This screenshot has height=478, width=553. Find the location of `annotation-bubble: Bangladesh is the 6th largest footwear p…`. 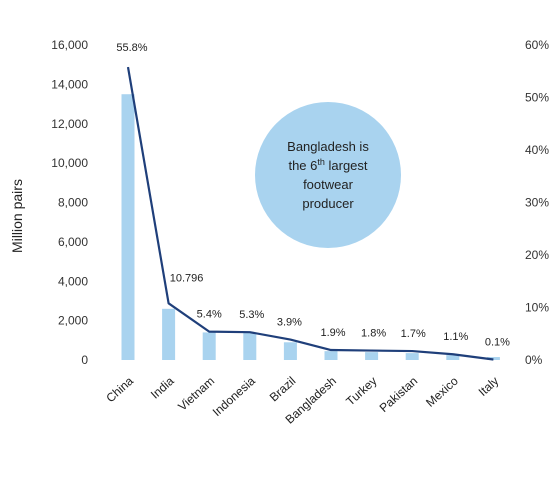

annotation-bubble: Bangladesh is the 6th largest footwear p… is located at coordinates (328, 175).